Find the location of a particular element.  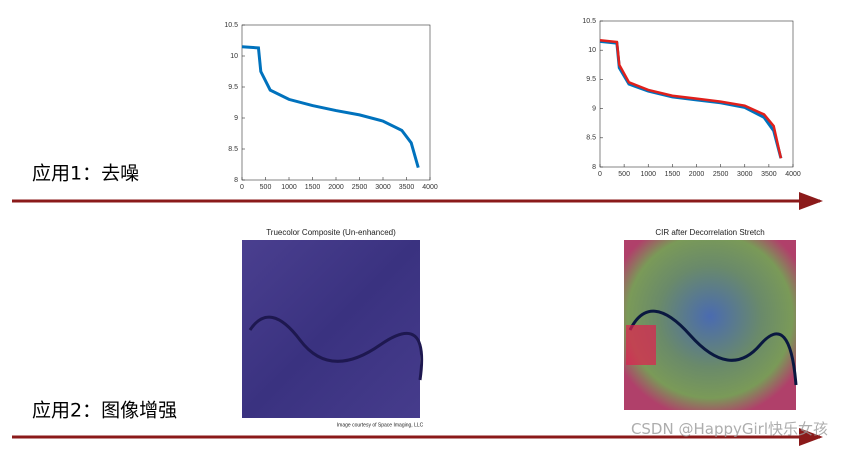

row-label: 应用2：图像增强 is located at coordinates (104, 411).